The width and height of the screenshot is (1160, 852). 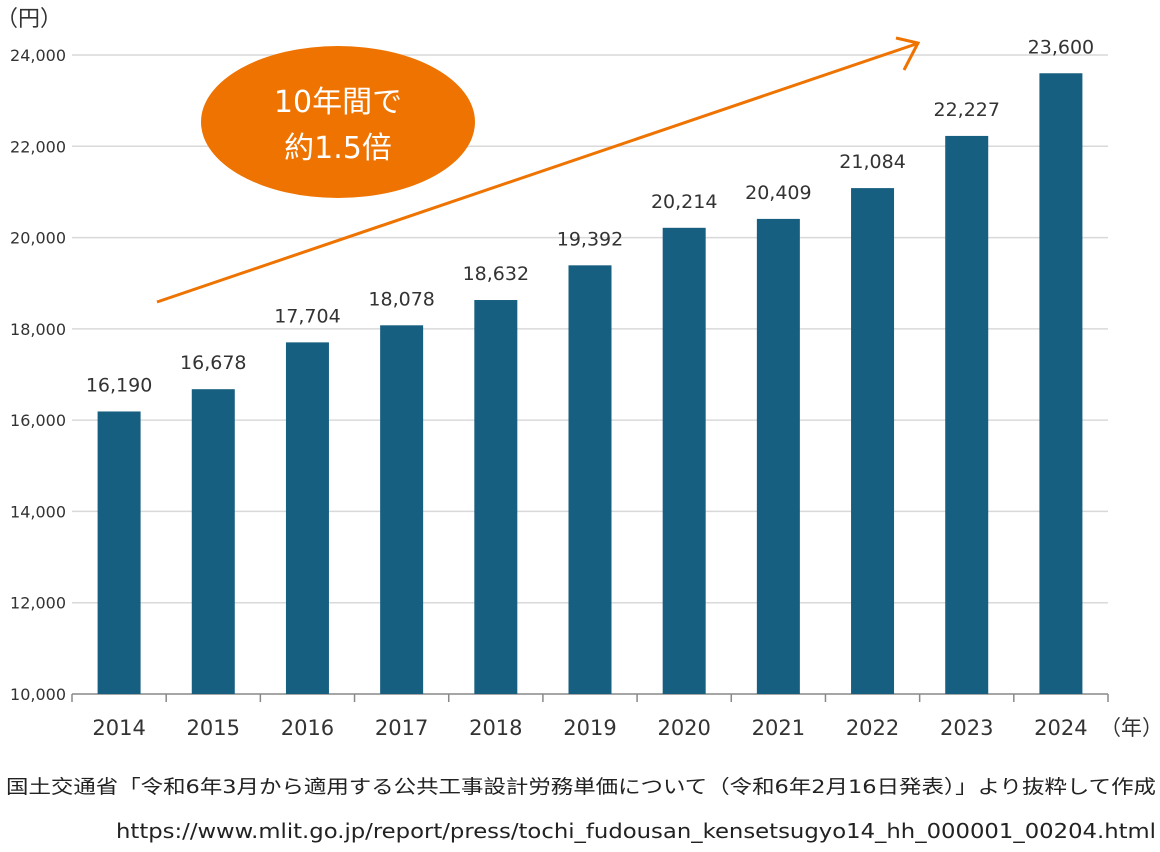 What do you see at coordinates (908, 53) in the screenshot?
I see `trend-arrow-head` at bounding box center [908, 53].